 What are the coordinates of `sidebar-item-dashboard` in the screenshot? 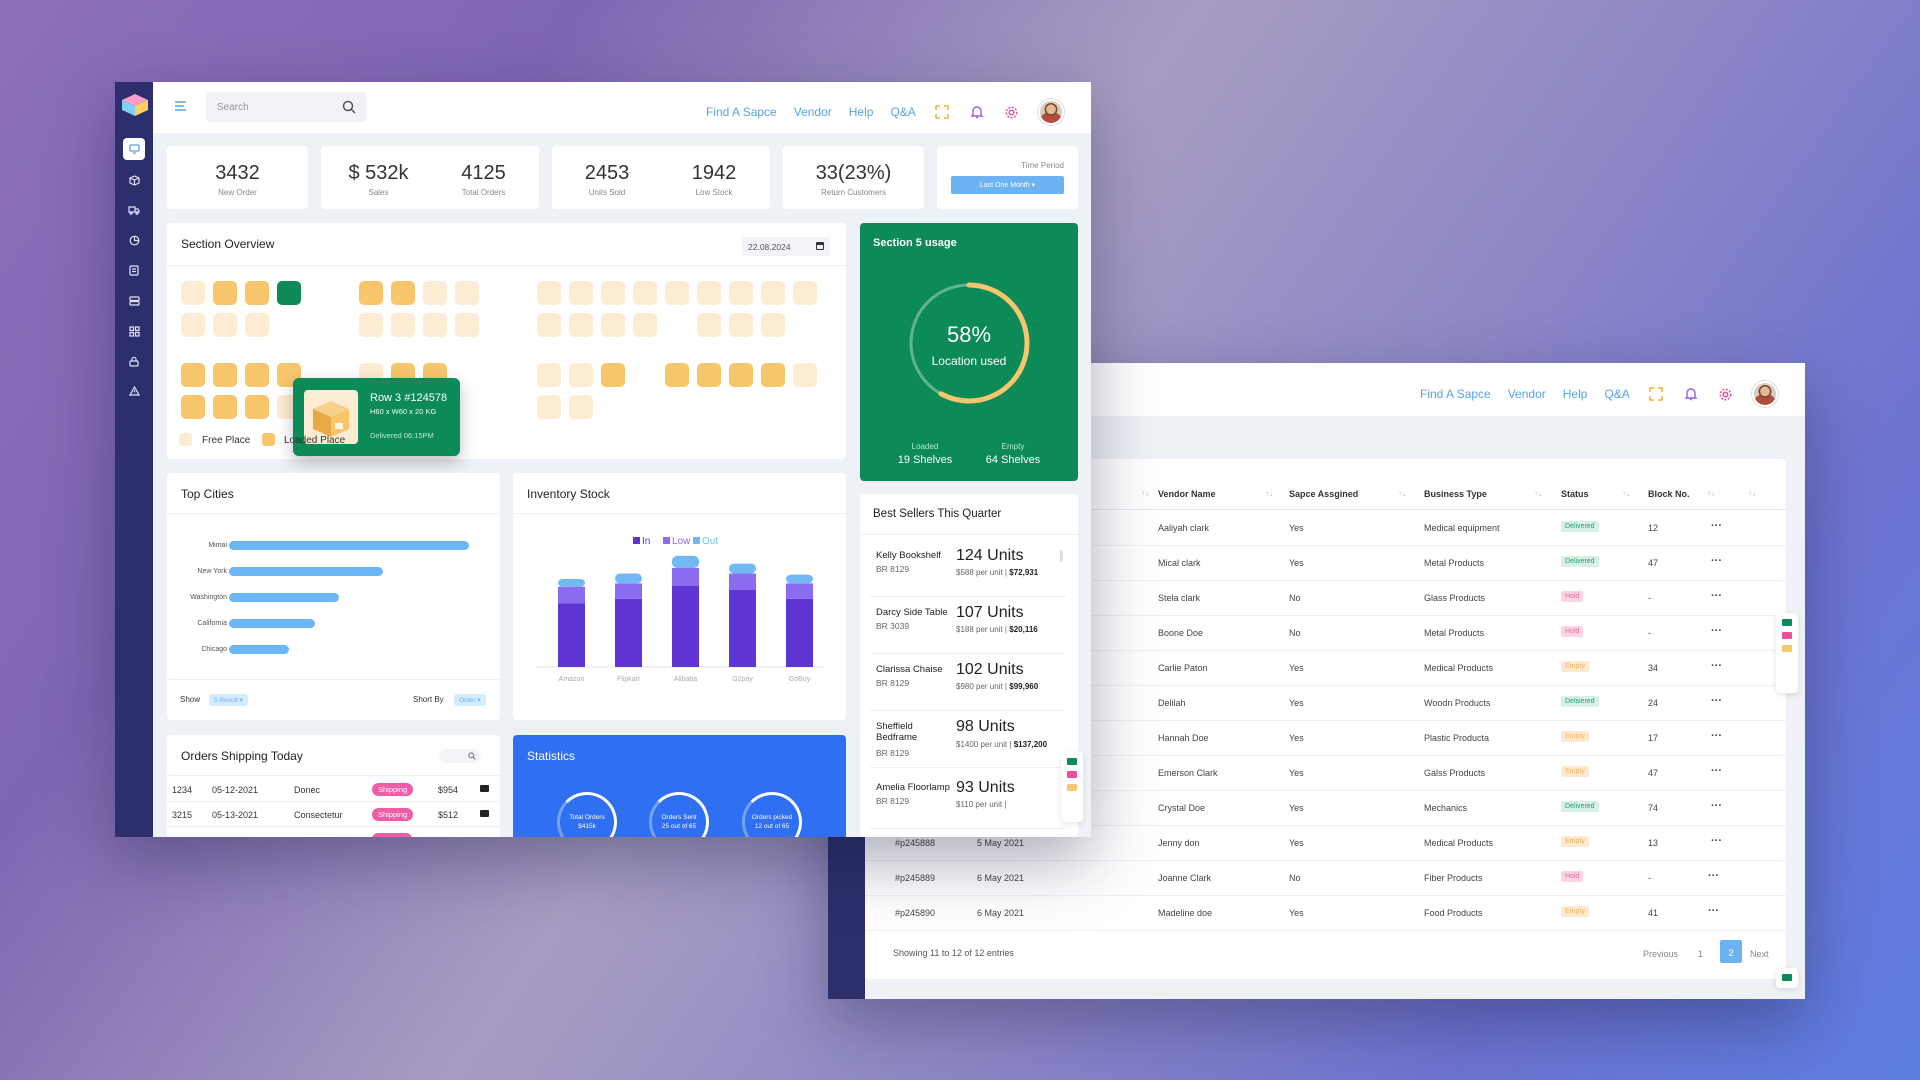 It's located at (134, 149).